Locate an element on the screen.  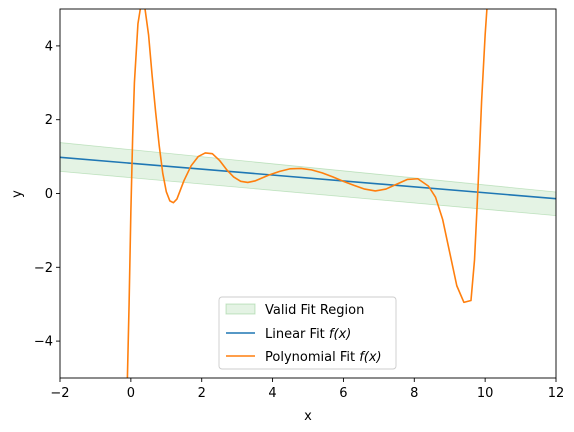
y-tick-label: 0 is located at coordinates (49, 194).